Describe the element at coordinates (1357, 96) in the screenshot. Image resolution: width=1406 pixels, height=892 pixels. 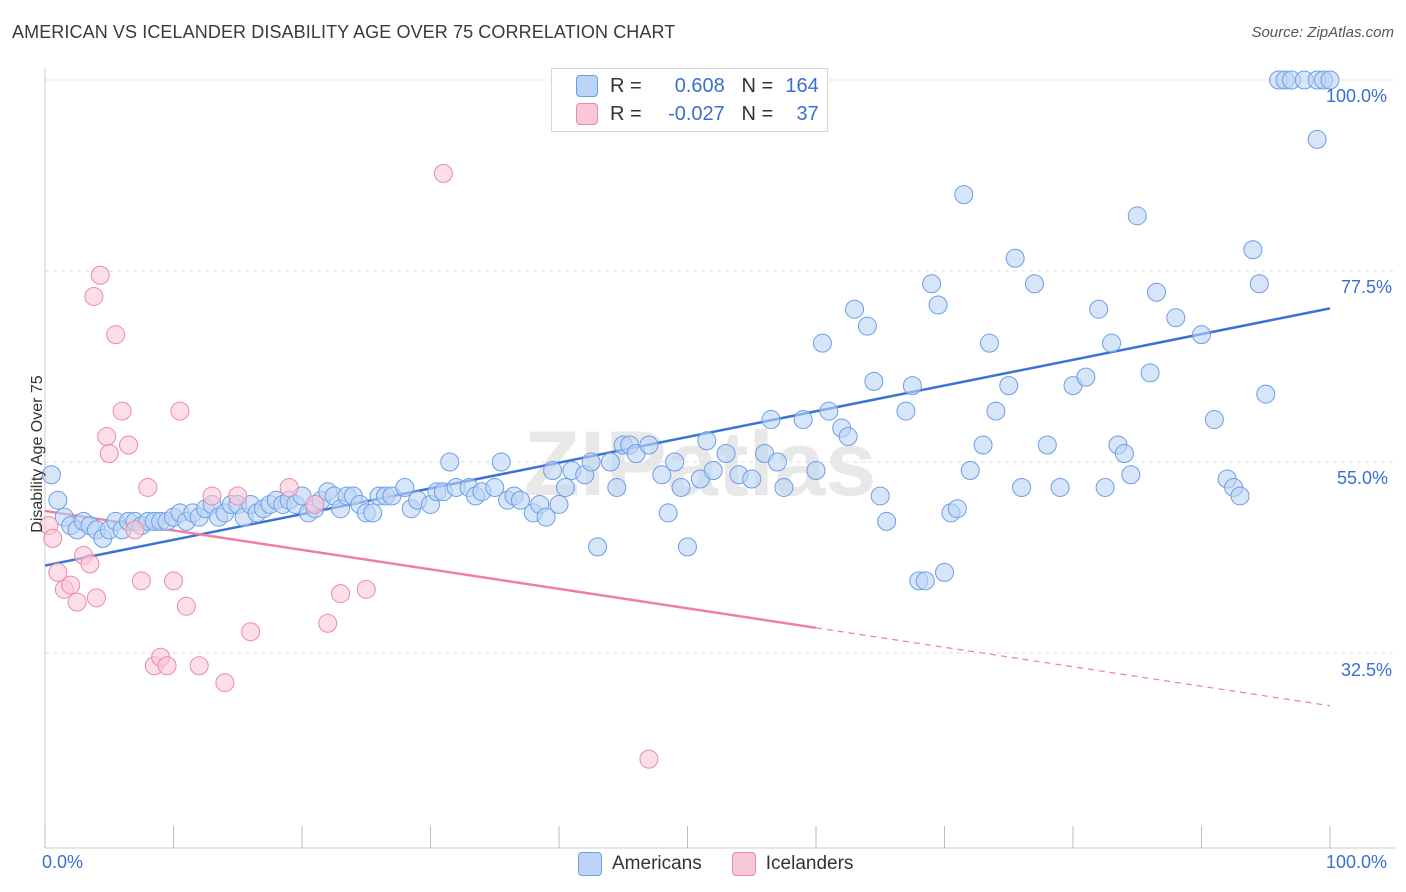
I see `y-tick-100: 100.0%` at that location.